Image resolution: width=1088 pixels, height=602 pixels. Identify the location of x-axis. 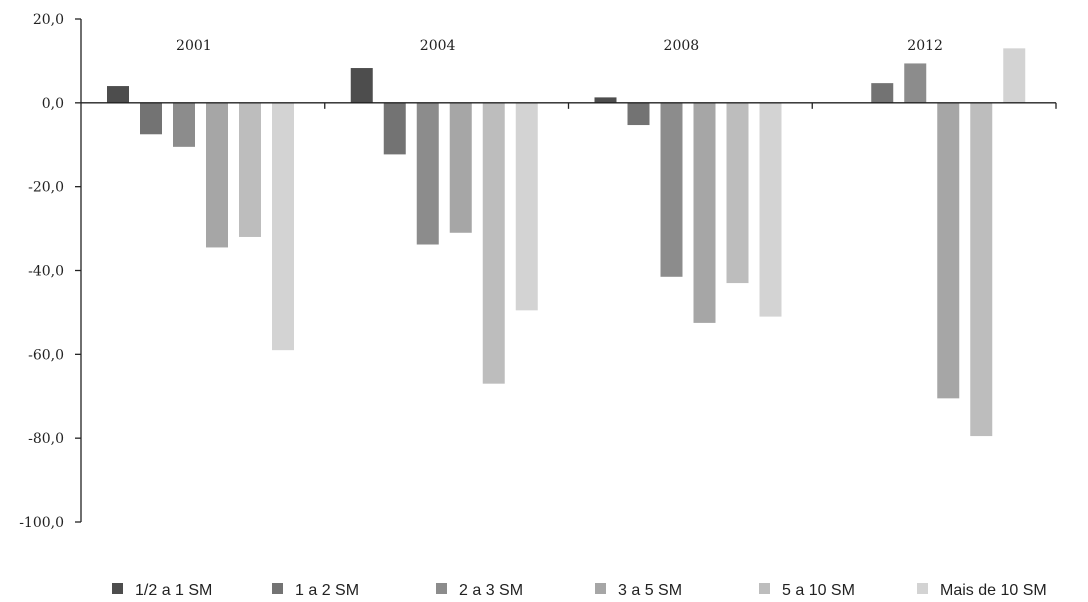
(569, 105).